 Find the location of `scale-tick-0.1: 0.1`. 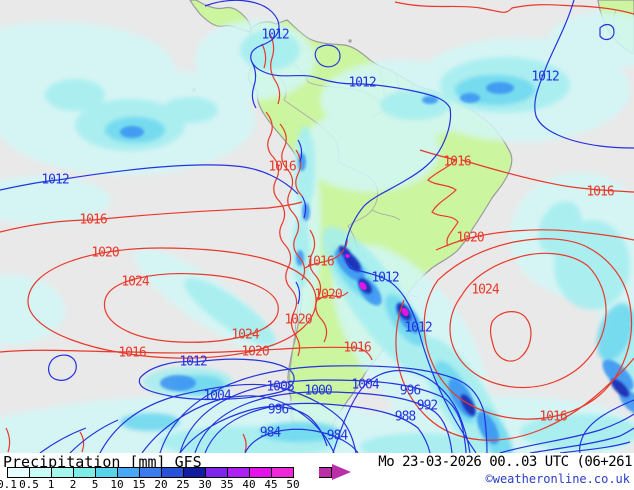

scale-tick-0.1: 0.1 is located at coordinates (8, 484).